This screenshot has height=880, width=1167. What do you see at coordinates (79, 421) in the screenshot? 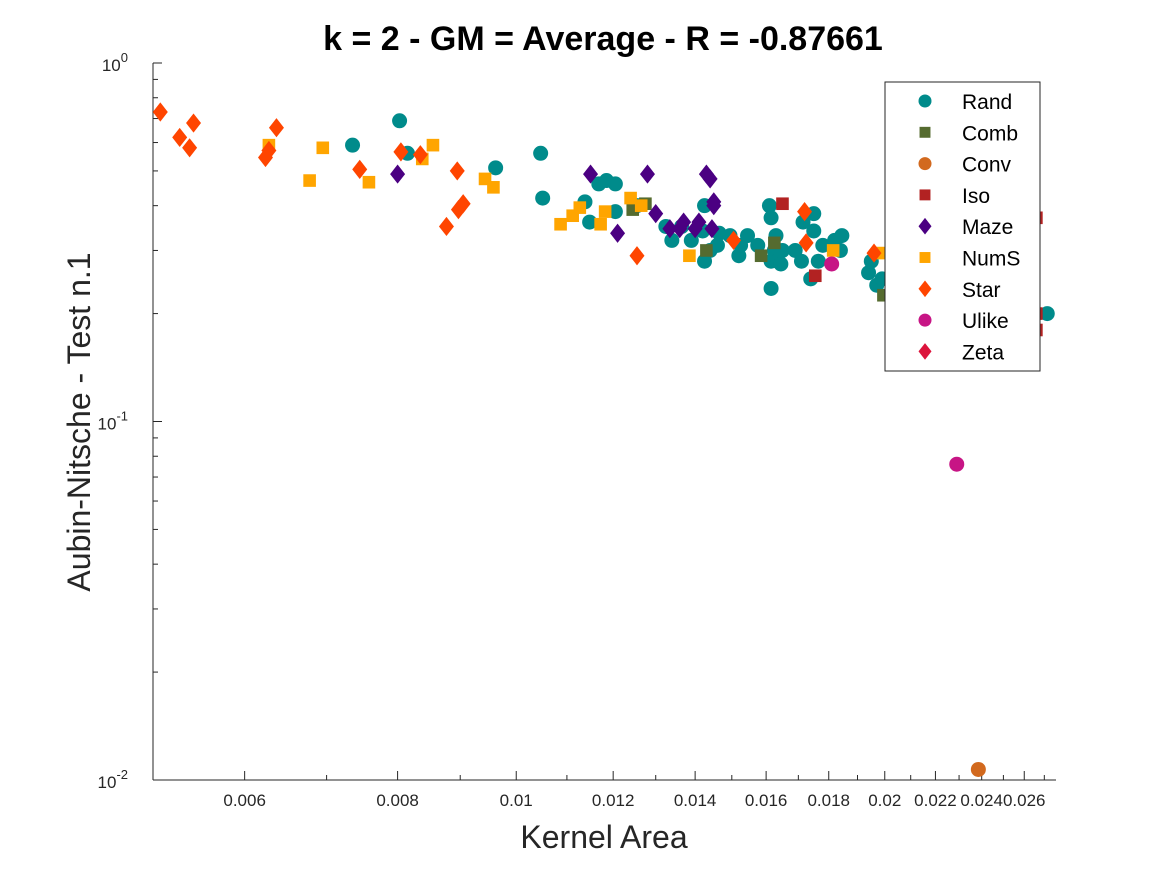
I see `y-axis-label: Aubin-Nitsche - Test n.1` at bounding box center [79, 421].